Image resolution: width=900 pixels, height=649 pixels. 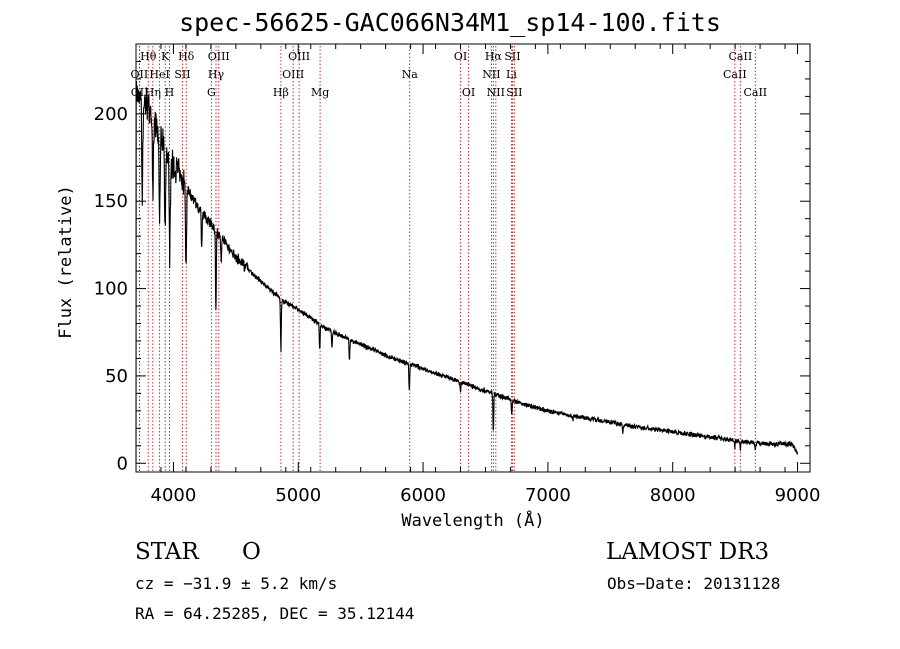 What do you see at coordinates (410, 74) in the screenshot?
I see `spectral-line-label: Na` at bounding box center [410, 74].